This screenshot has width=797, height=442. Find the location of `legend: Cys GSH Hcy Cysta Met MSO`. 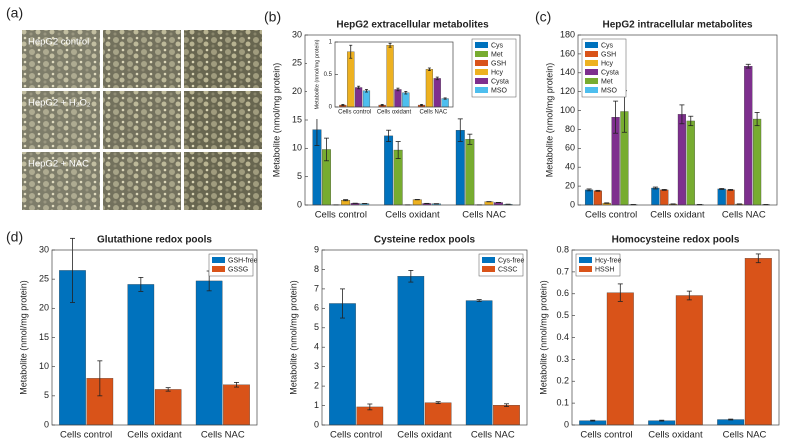

legend: Cys GSH Hcy Cysta Met MSO is located at coordinates (604, 68).